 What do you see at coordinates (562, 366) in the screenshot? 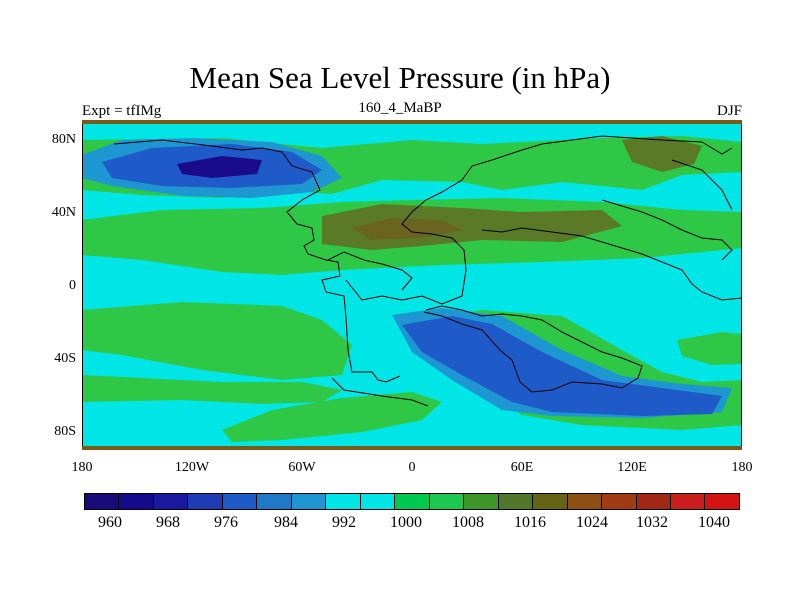
I see `blue-low-south` at bounding box center [562, 366].